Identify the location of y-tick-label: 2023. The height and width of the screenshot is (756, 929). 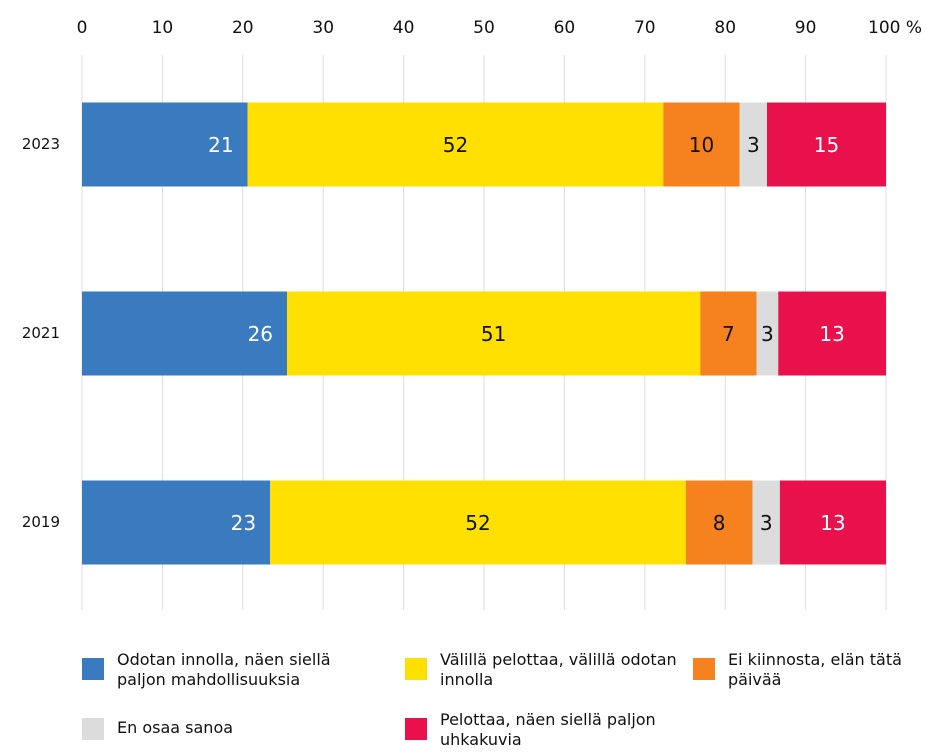
(41, 144).